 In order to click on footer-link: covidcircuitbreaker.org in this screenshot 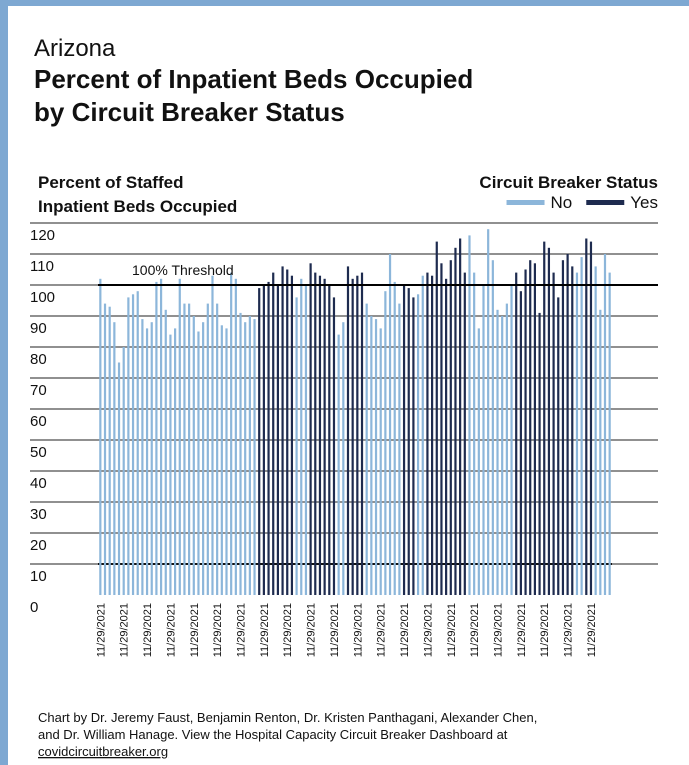, I will do `click(103, 751)`.